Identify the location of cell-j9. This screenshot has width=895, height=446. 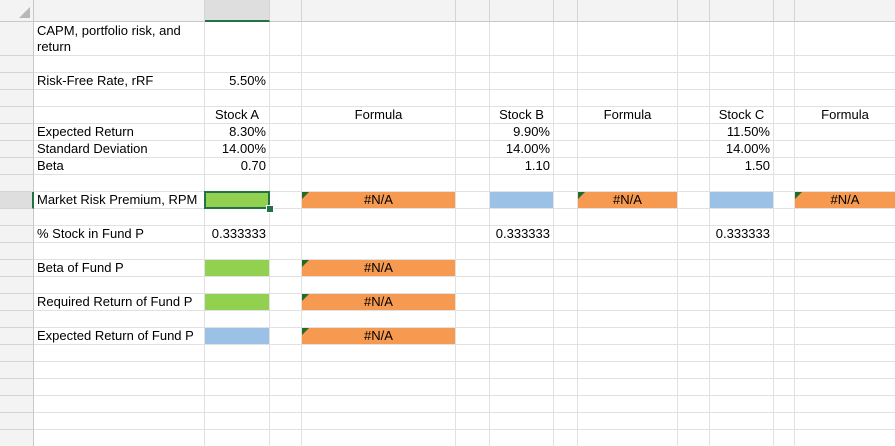
(742, 183).